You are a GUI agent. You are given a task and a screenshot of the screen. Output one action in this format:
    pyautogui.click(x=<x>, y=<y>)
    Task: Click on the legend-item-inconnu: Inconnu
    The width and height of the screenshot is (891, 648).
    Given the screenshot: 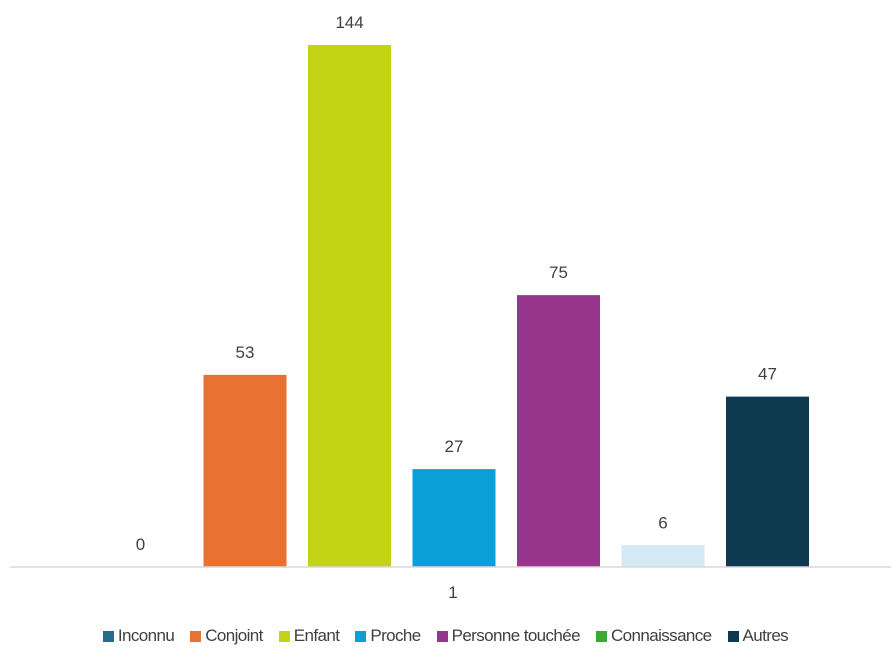 What is the action you would take?
    pyautogui.click(x=138, y=636)
    